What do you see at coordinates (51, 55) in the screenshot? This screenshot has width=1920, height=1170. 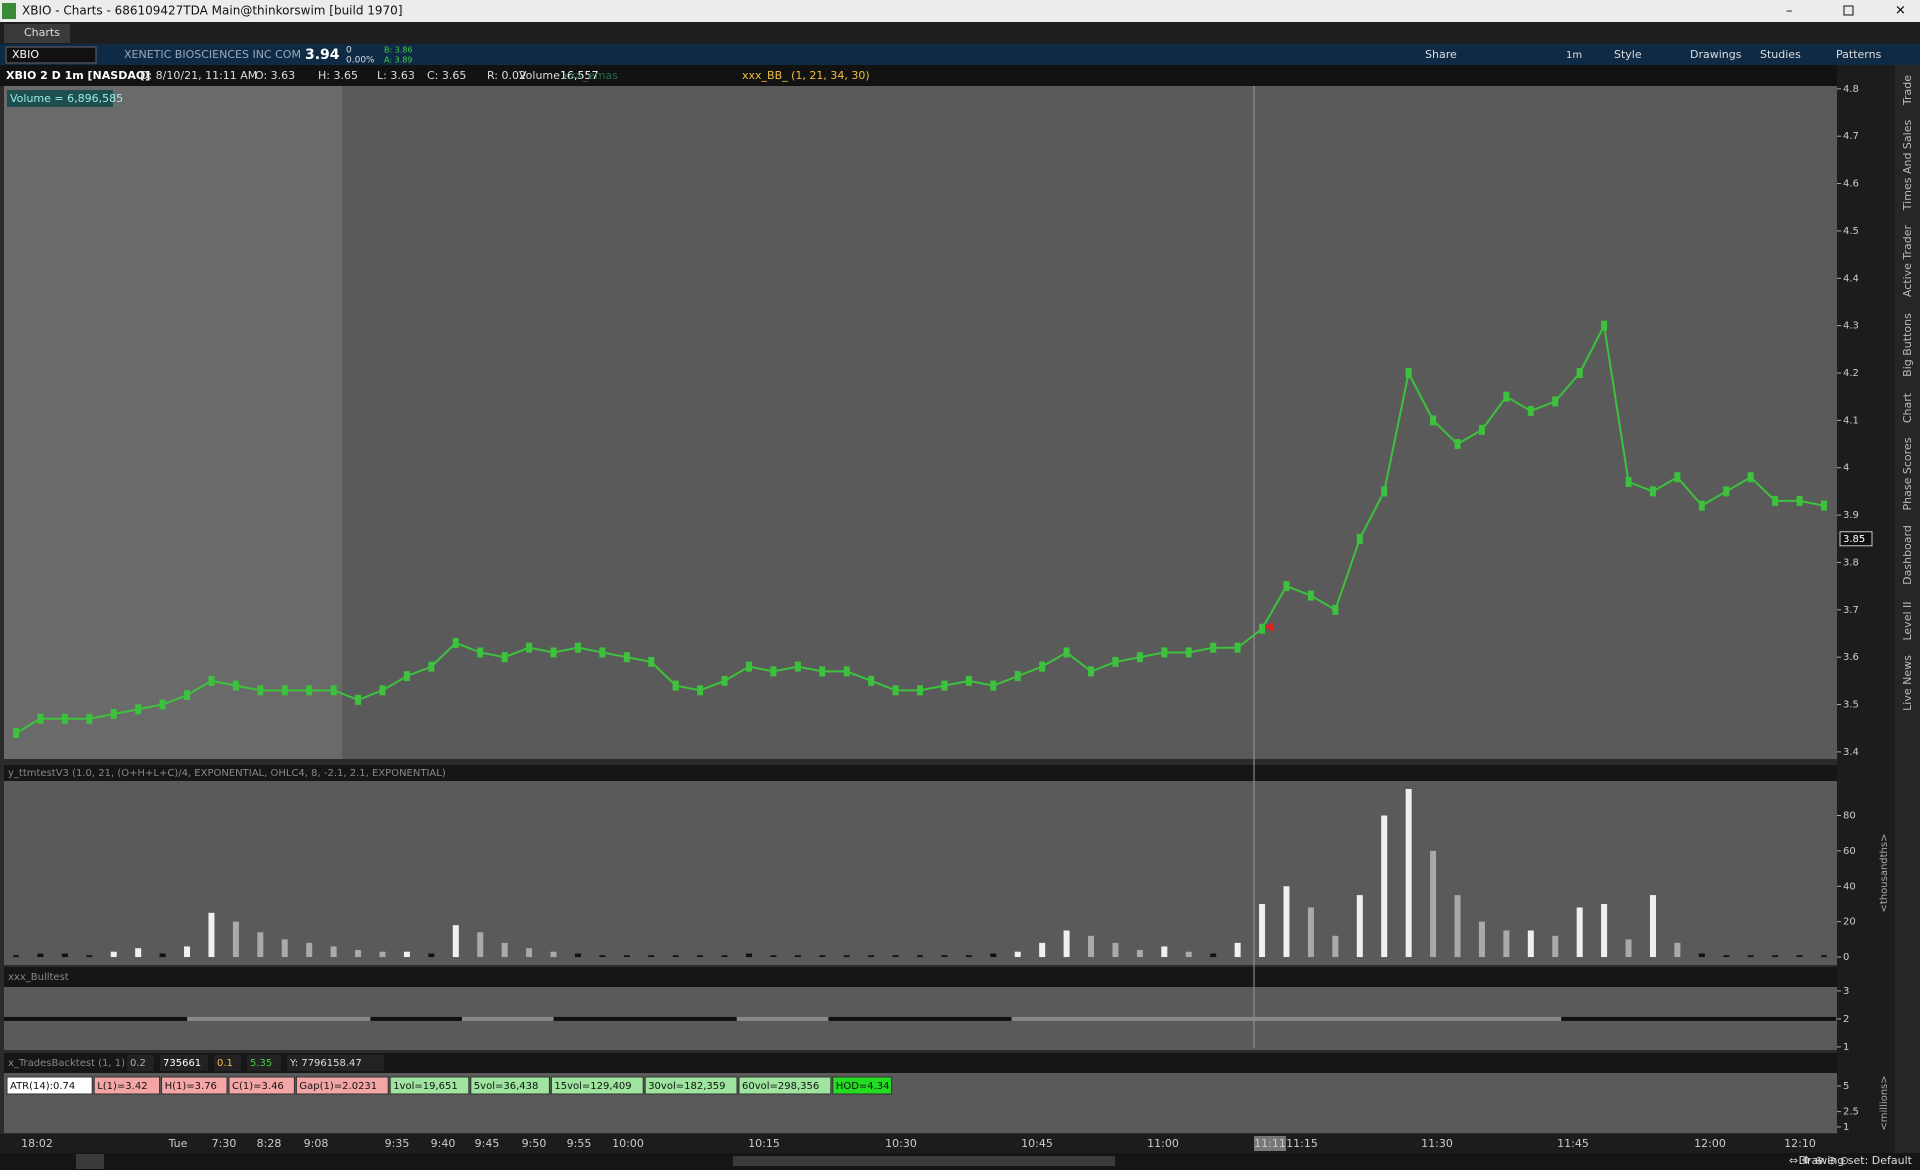 I see `symbol-box` at bounding box center [51, 55].